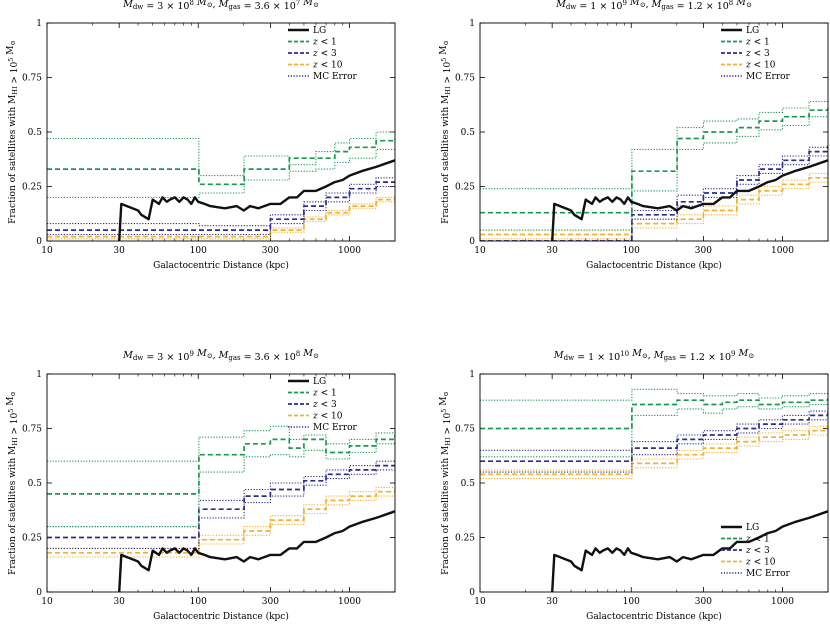 The width and height of the screenshot is (830, 629). What do you see at coordinates (35, 484) in the screenshot?
I see `y-tick-label: 0.5` at bounding box center [35, 484].